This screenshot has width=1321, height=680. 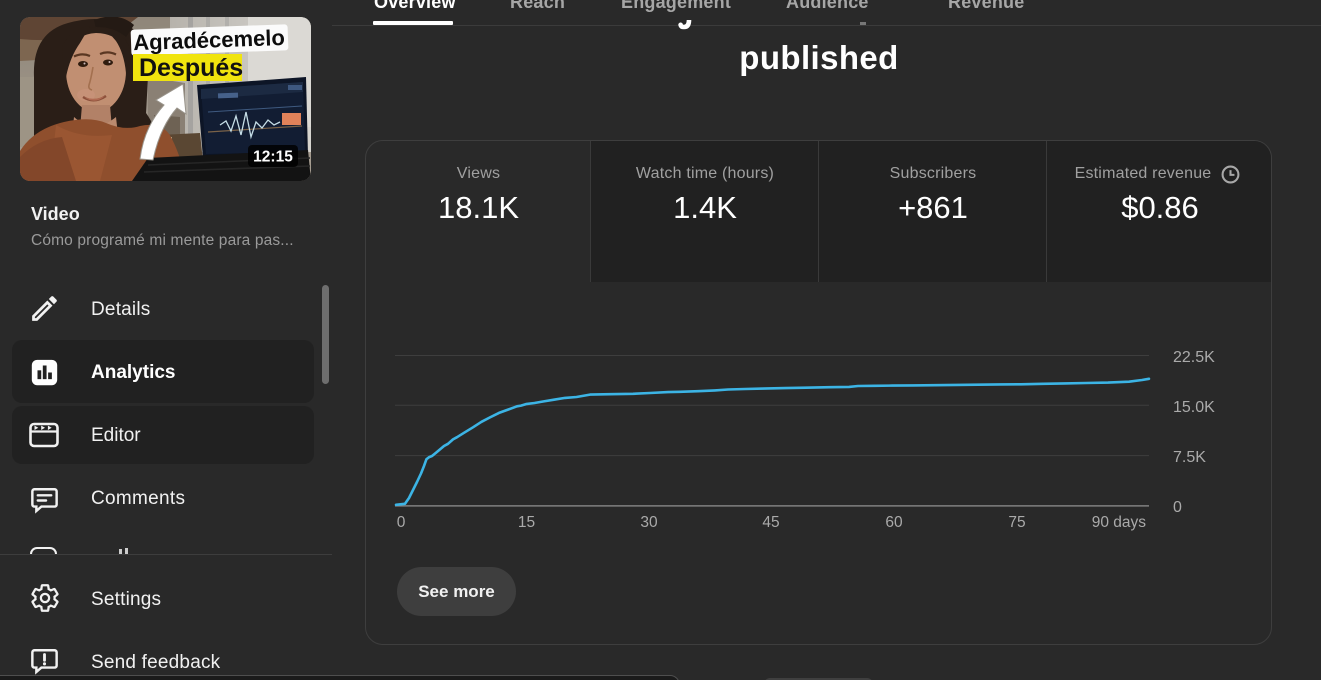 I want to click on svg-text: 12:15, so click(x=273, y=157).